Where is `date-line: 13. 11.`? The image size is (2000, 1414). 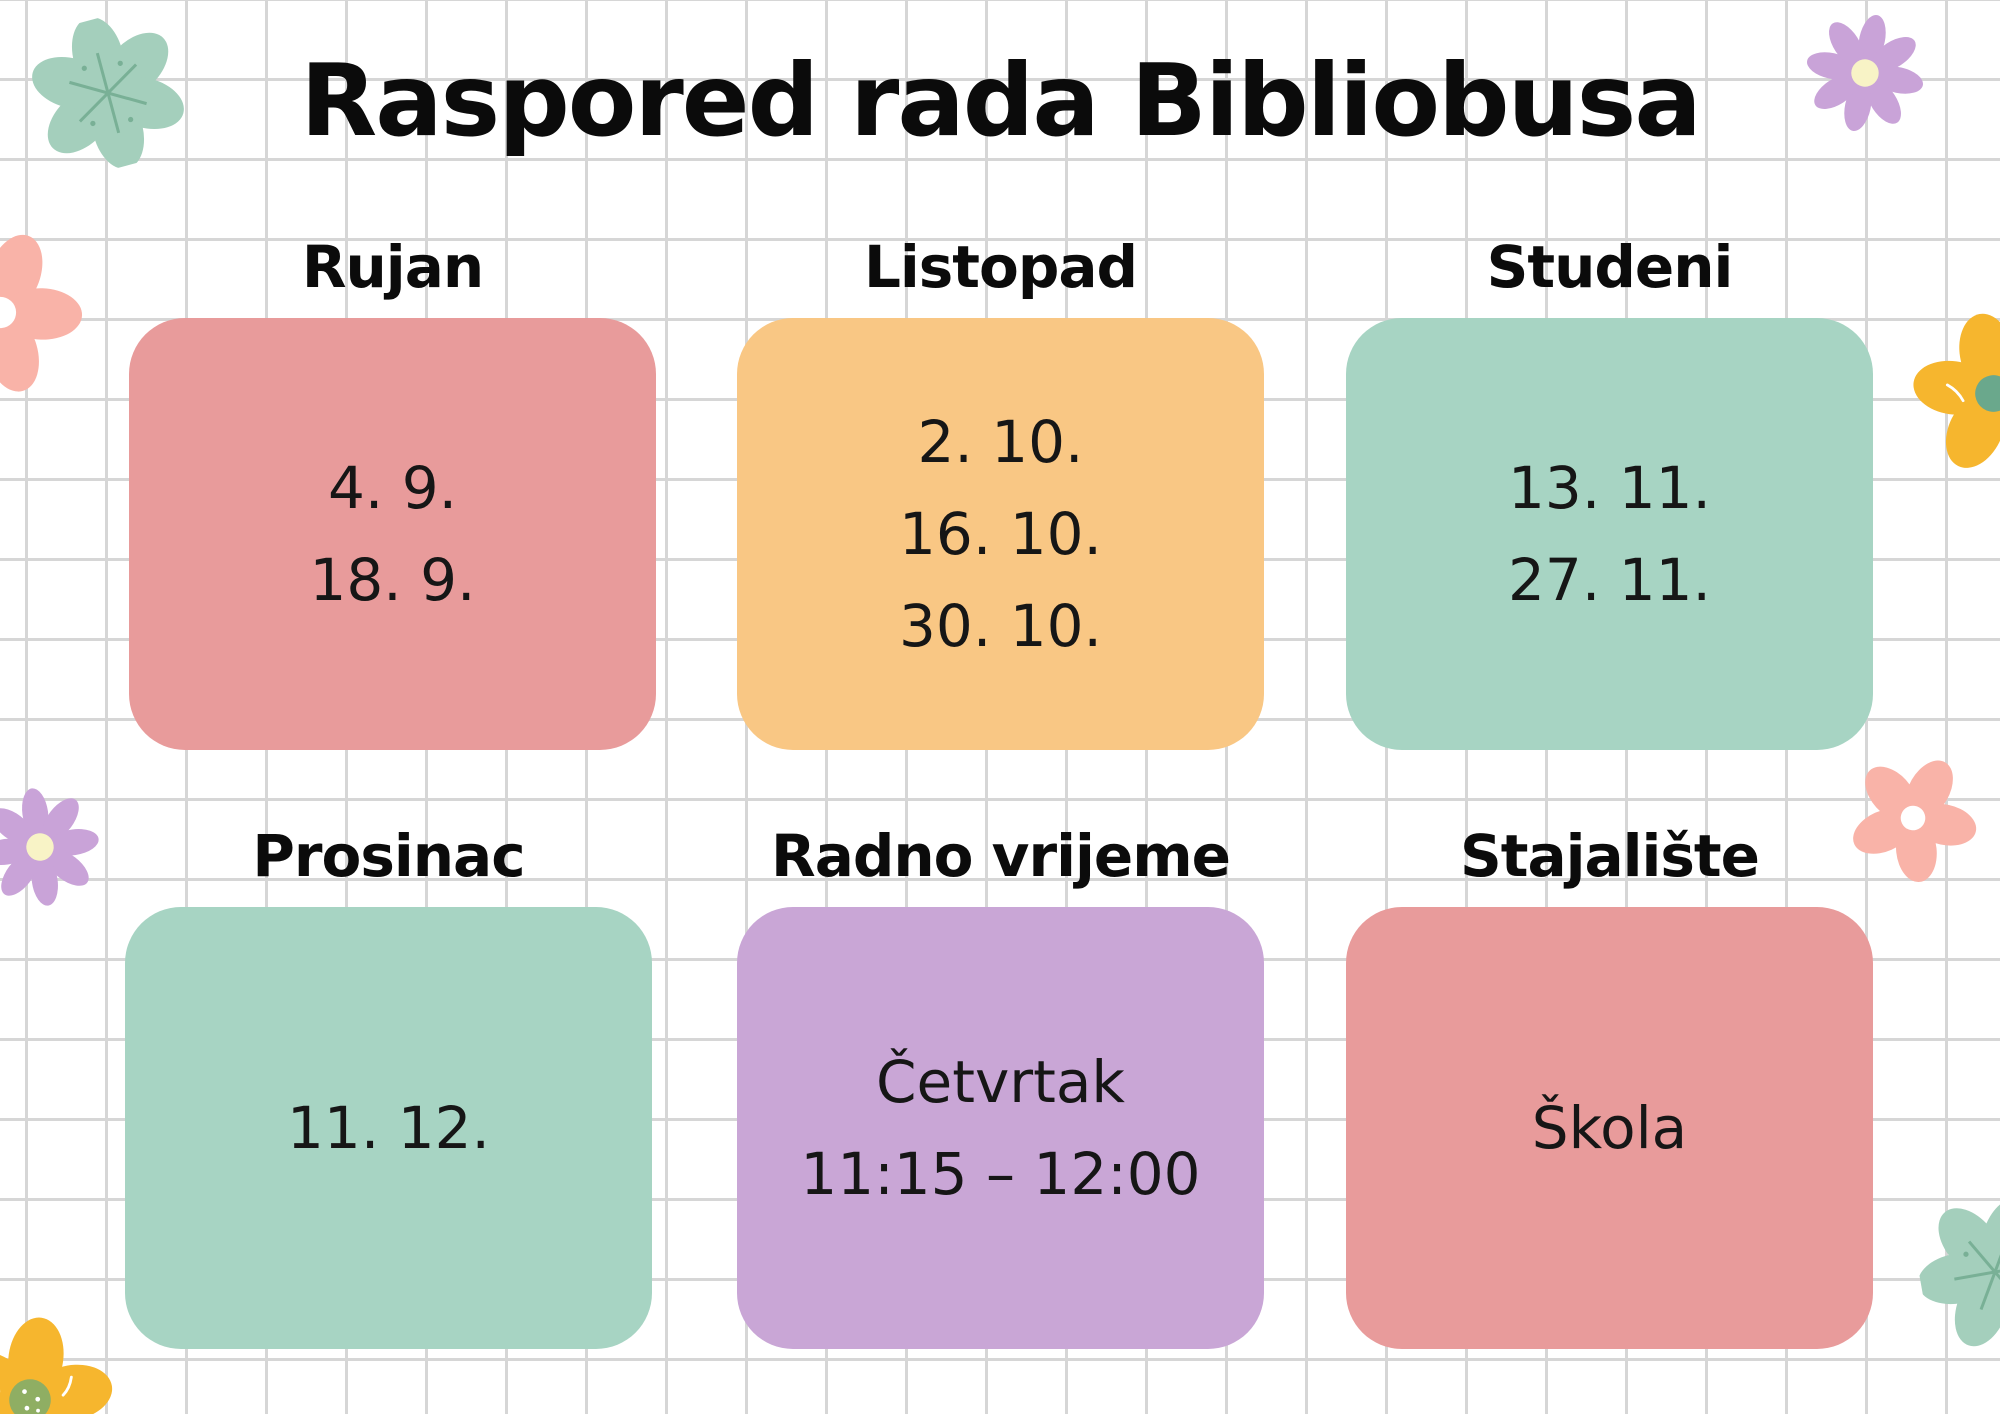 date-line: 13. 11. is located at coordinates (1609, 488).